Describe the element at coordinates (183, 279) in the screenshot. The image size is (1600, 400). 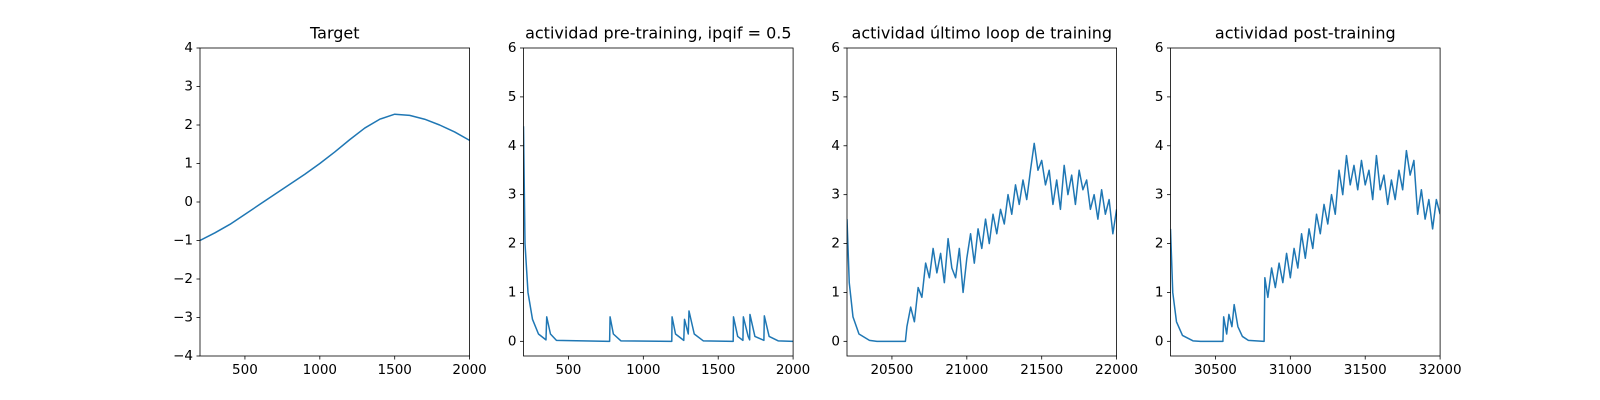
I see `y-tick-label: −2` at that location.